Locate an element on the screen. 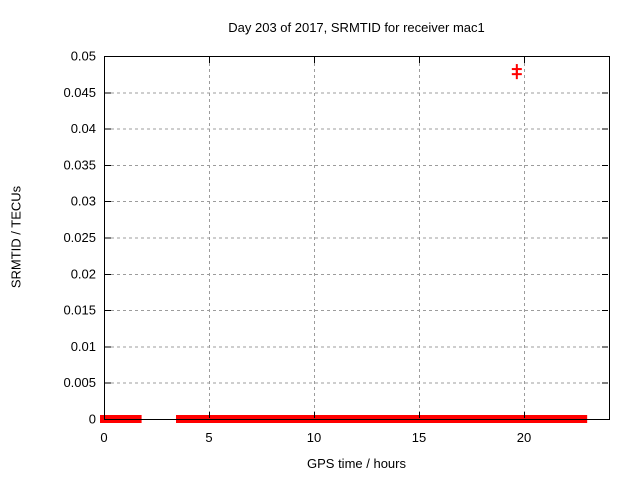 The height and width of the screenshot is (480, 640). y-tick-label: 0 is located at coordinates (92, 419).